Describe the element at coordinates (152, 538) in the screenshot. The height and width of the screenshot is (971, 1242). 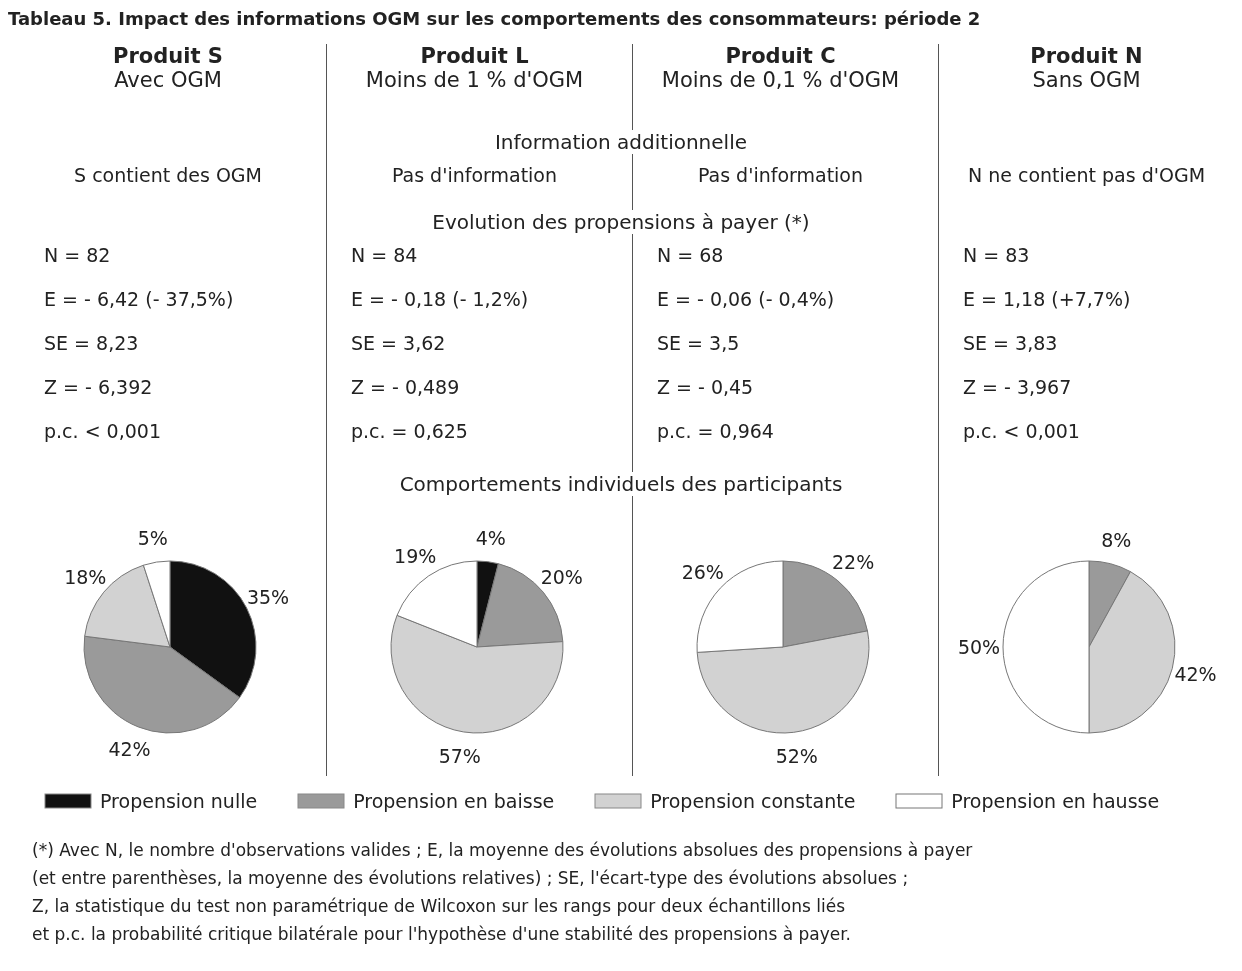
I see `data-label: 5%` at that location.